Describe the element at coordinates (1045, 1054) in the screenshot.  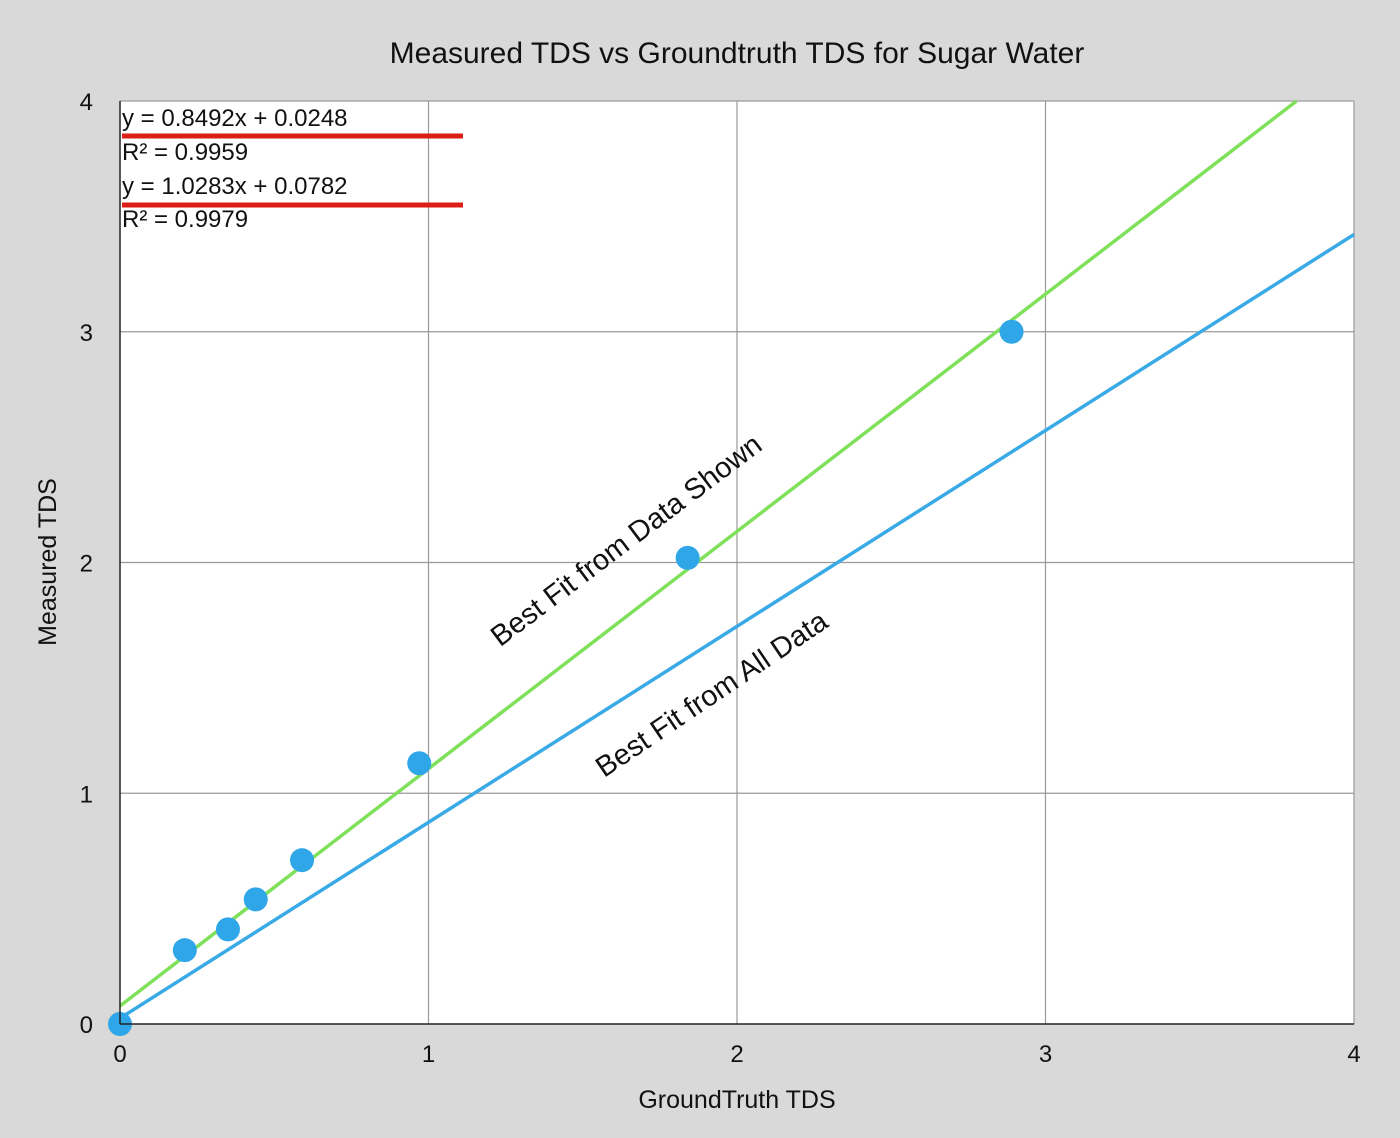
I see `x-tick-label-3: 3` at that location.